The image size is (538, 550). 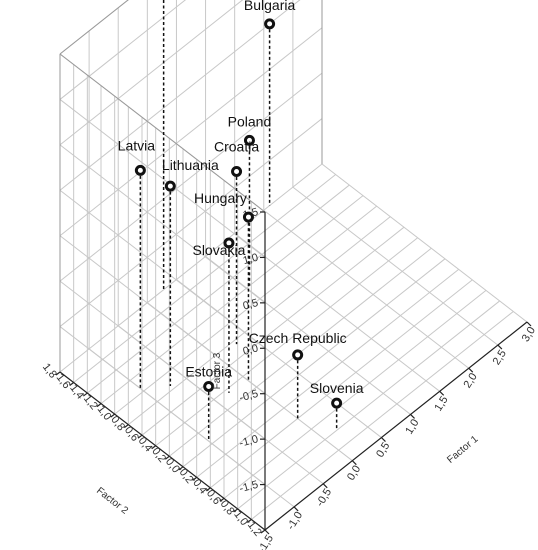 What do you see at coordinates (412, 426) in the screenshot?
I see `x-axis-tick-label: 1,0` at bounding box center [412, 426].